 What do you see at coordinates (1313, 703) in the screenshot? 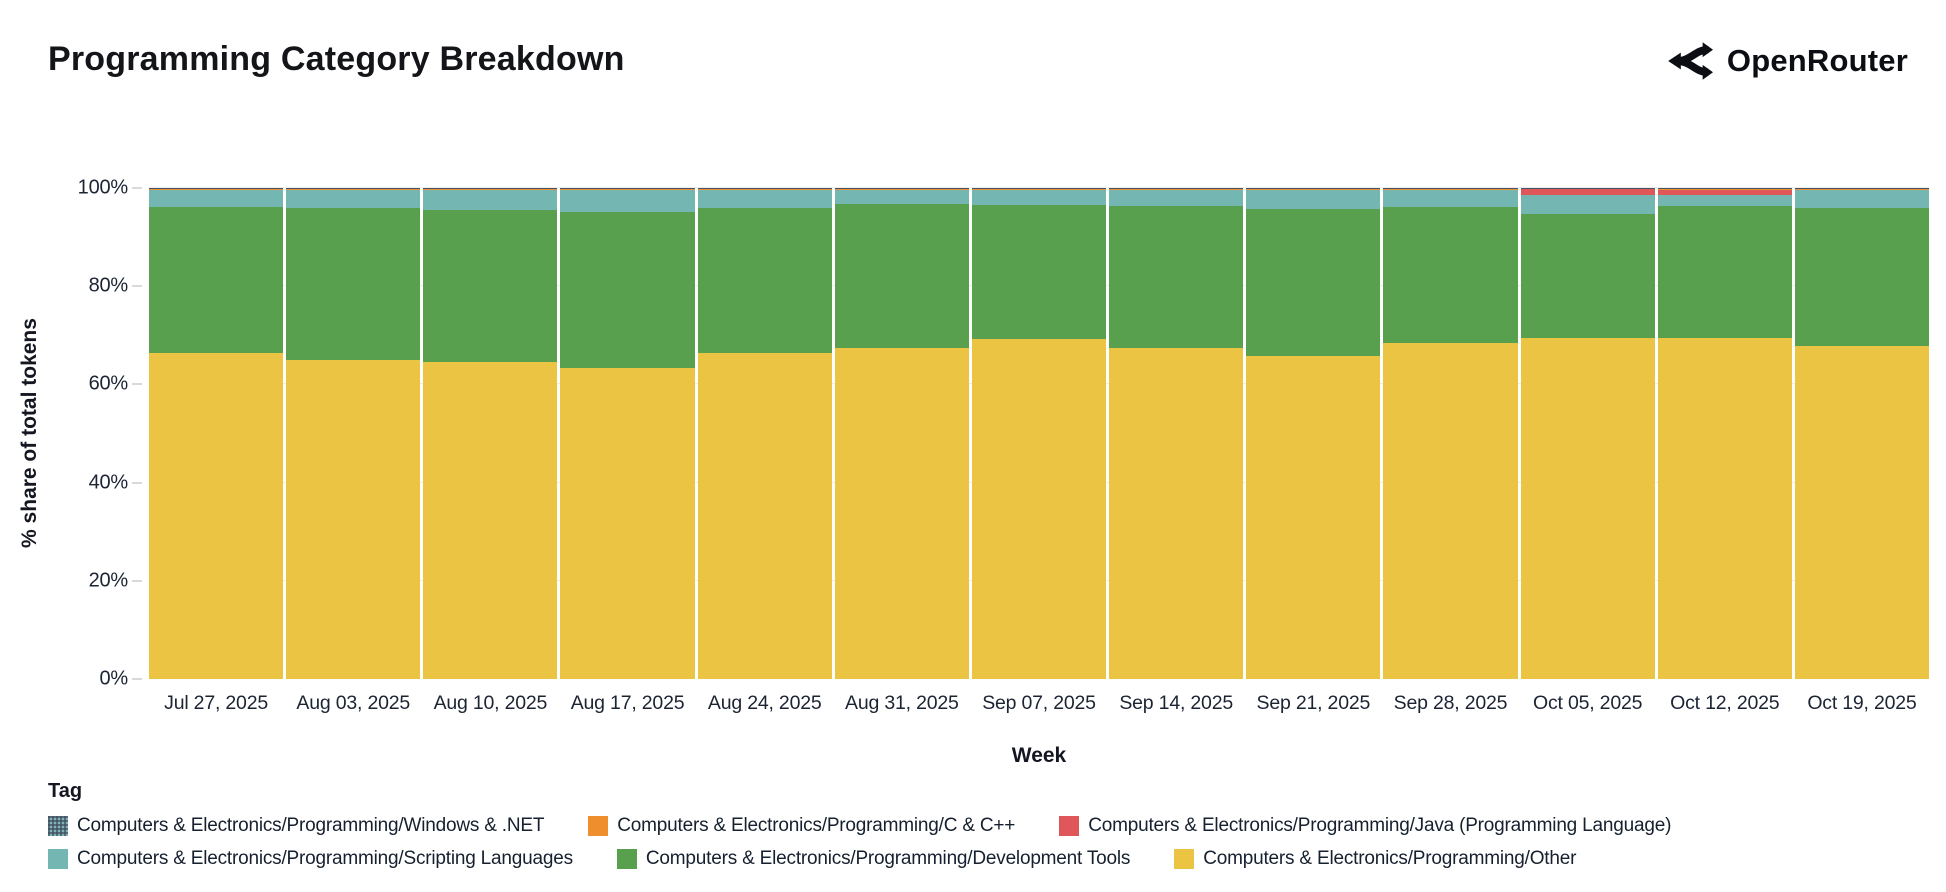
I see `x-tick-label: Sep 21, 2025` at bounding box center [1313, 703].